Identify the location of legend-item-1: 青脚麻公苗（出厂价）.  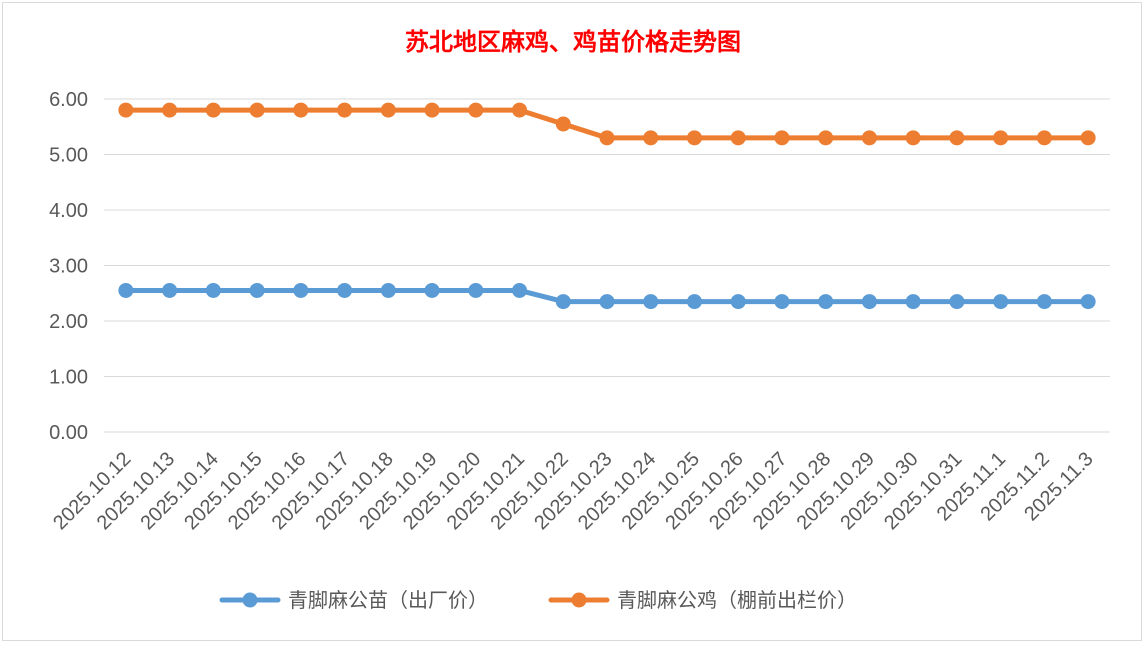
(353, 600).